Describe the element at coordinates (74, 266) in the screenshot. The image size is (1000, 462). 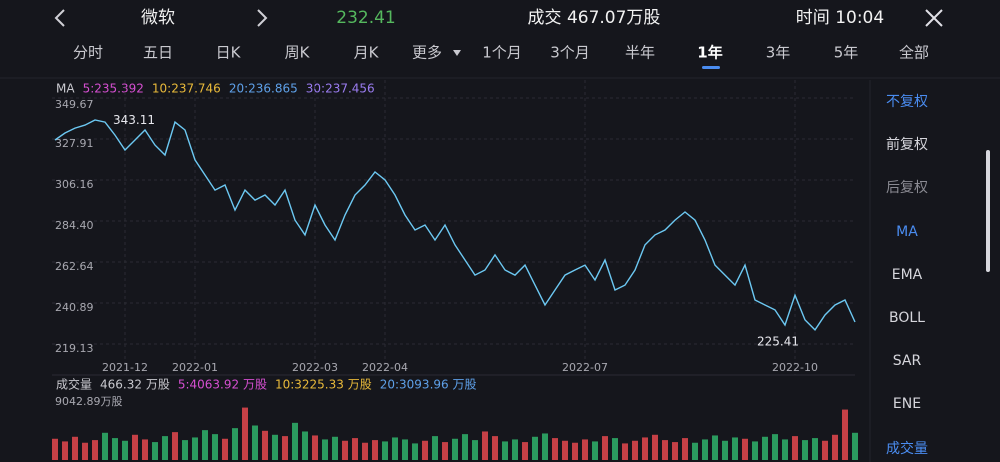
I see `y-tick-label: 262.64` at that location.